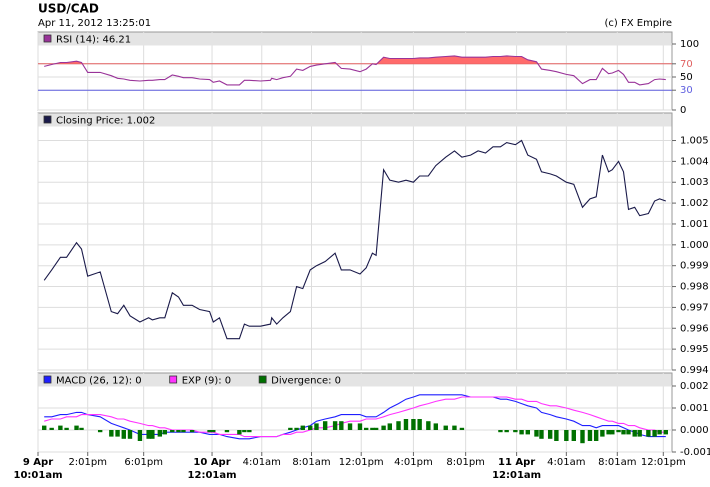  What do you see at coordinates (465, 462) in the screenshot?
I see `x-tick-label: 8:01pm` at bounding box center [465, 462].